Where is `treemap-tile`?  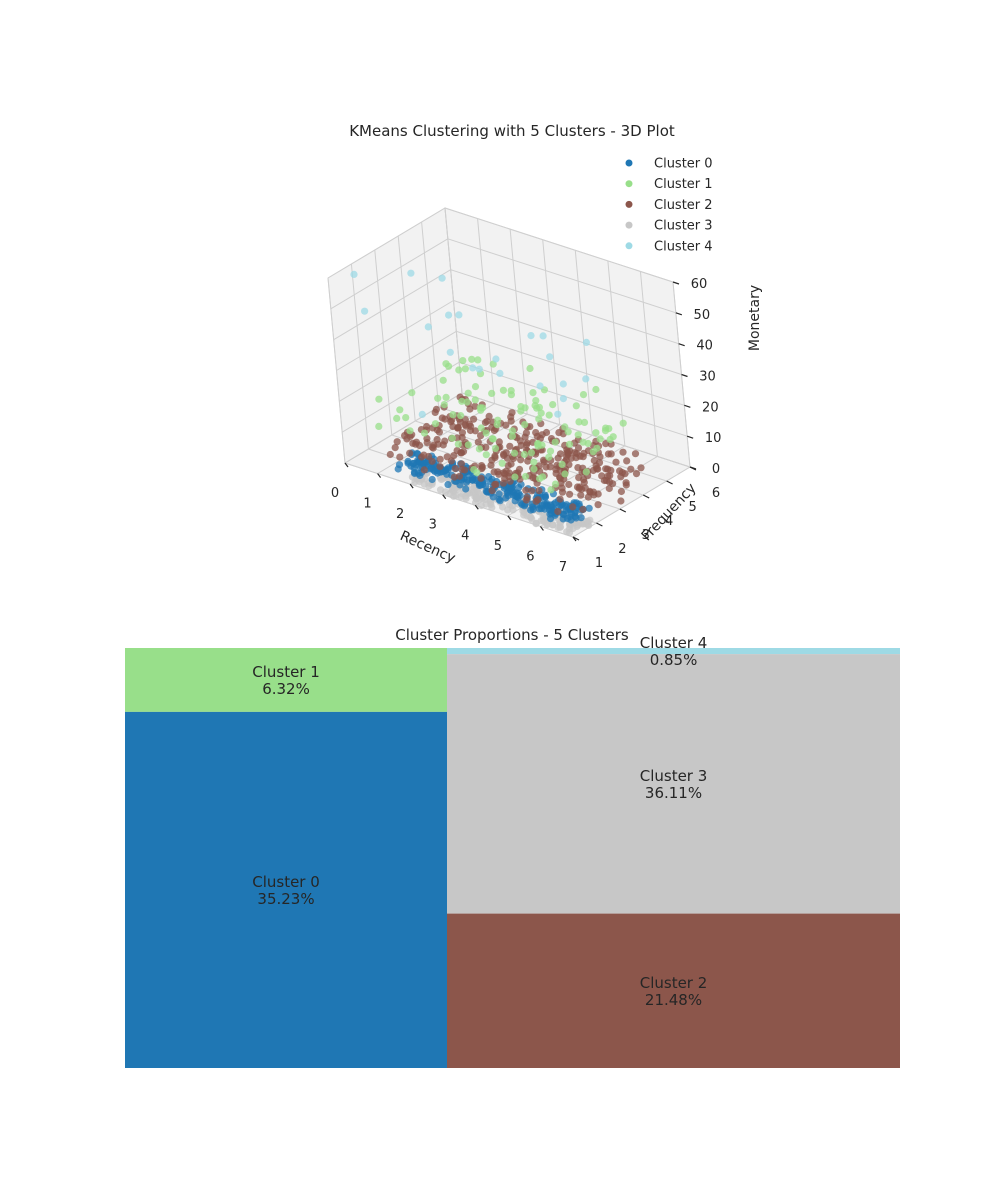
treemap-tile is located at coordinates (673, 651).